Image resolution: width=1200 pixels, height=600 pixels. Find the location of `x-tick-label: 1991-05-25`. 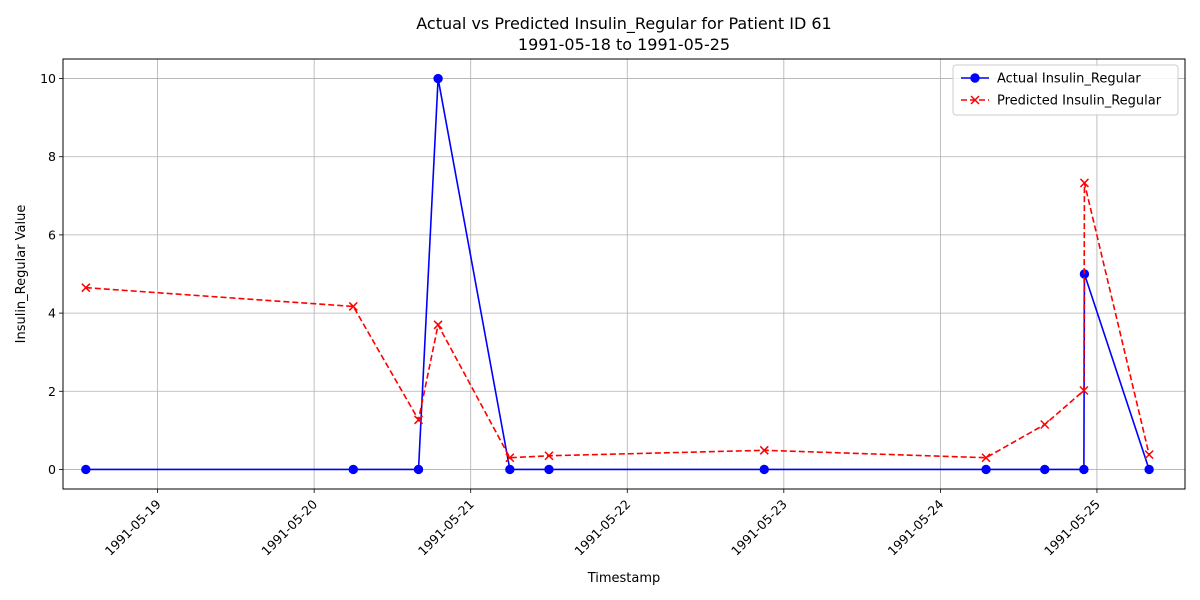

x-tick-label: 1991-05-25 is located at coordinates (1072, 528).